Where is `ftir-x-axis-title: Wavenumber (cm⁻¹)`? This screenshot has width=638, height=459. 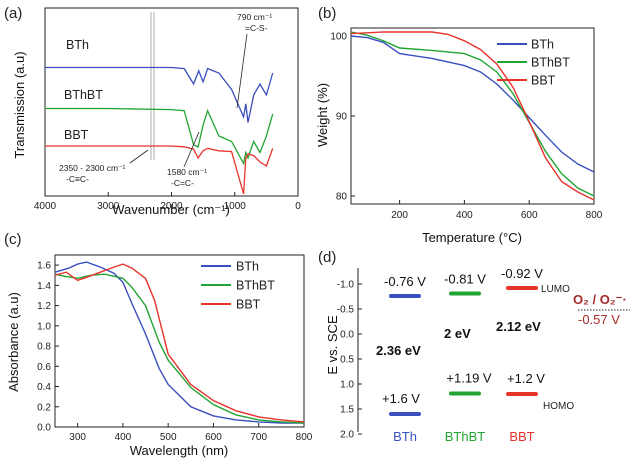
ftir-x-axis-title: Wavenumber (cm⁻¹) is located at coordinates (171, 209).